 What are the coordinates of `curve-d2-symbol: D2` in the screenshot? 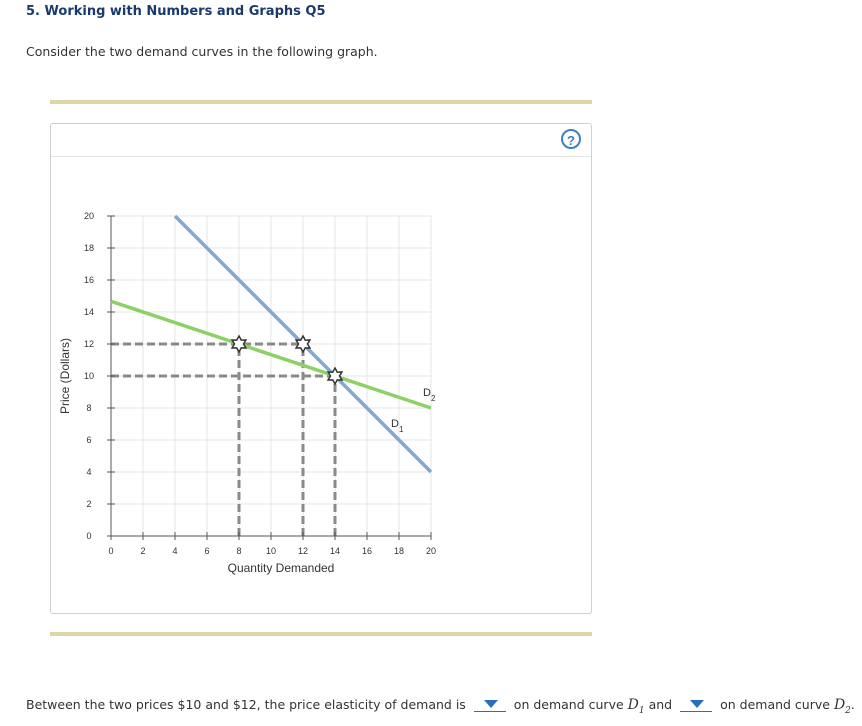 It's located at (842, 706).